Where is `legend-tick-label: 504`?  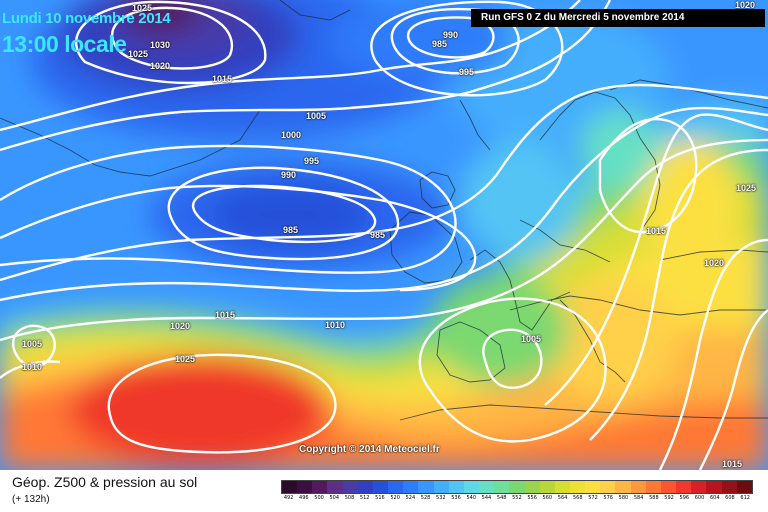
legend-tick-label: 504 is located at coordinates (334, 498).